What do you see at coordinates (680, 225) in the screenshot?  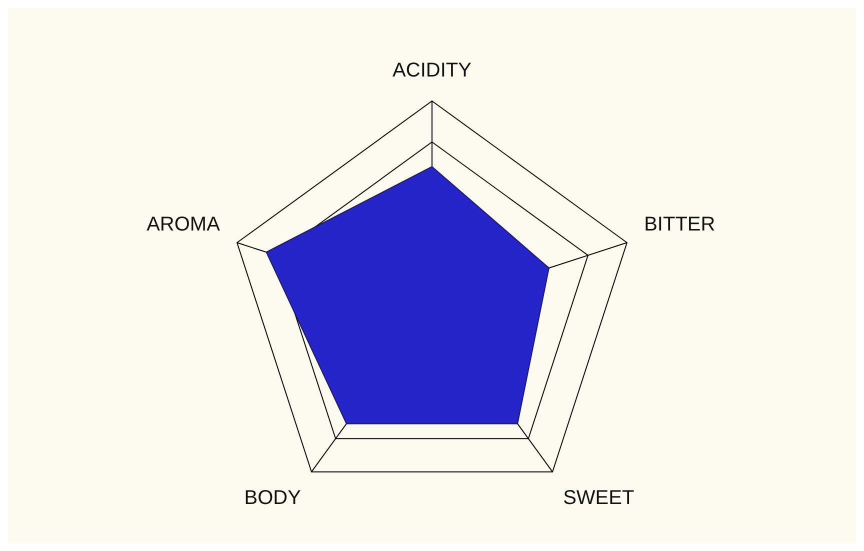 I see `spoke-label: BITTER` at bounding box center [680, 225].